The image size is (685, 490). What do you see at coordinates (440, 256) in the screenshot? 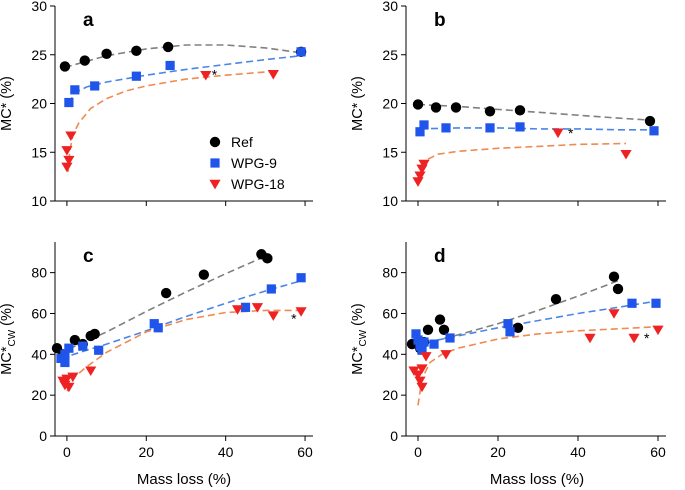
I see `panel-letter: d` at bounding box center [440, 256].